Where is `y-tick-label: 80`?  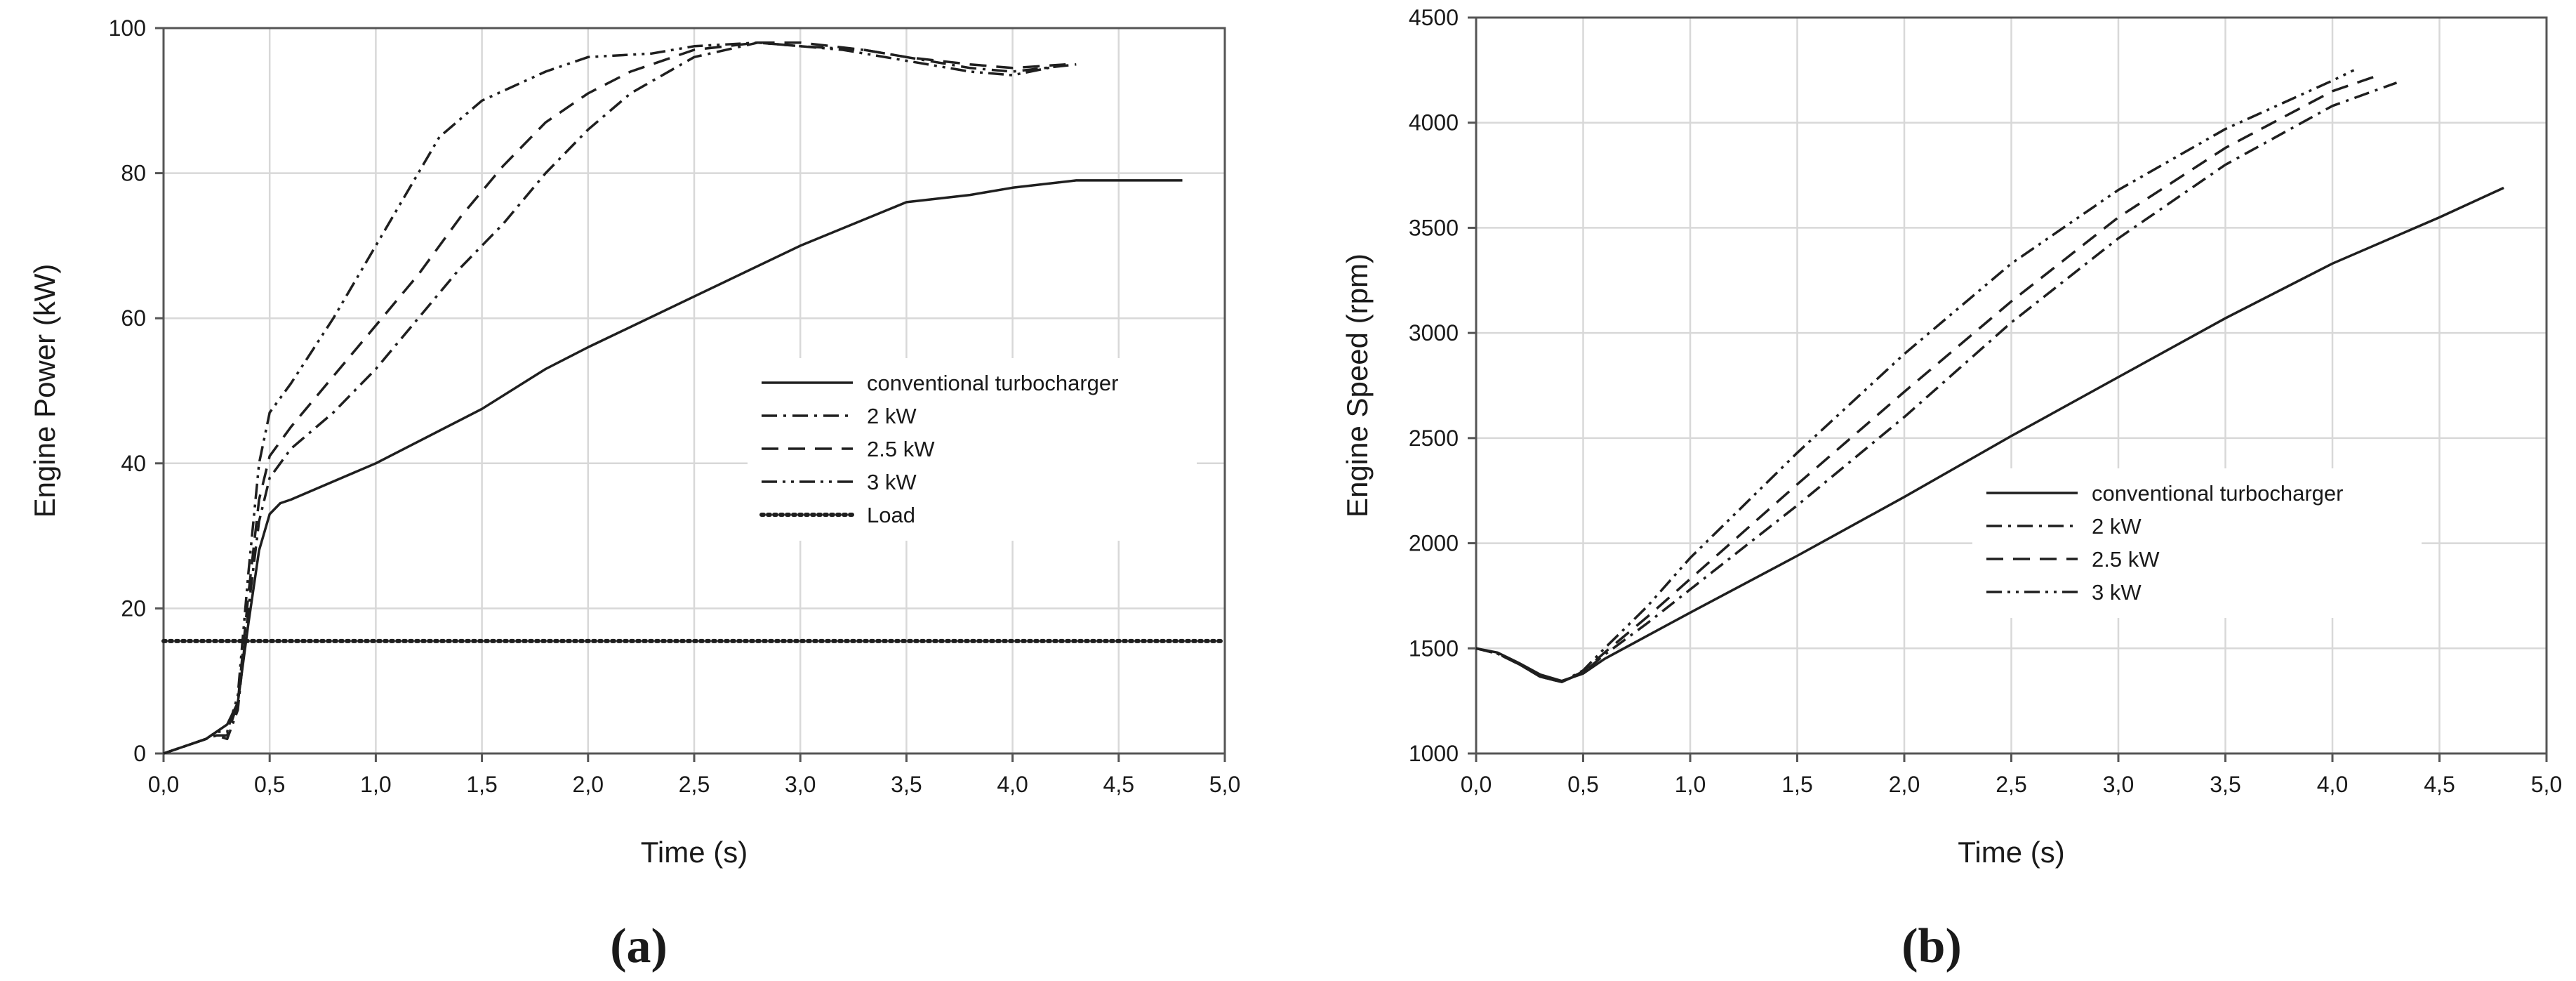 y-tick-label: 80 is located at coordinates (133, 173).